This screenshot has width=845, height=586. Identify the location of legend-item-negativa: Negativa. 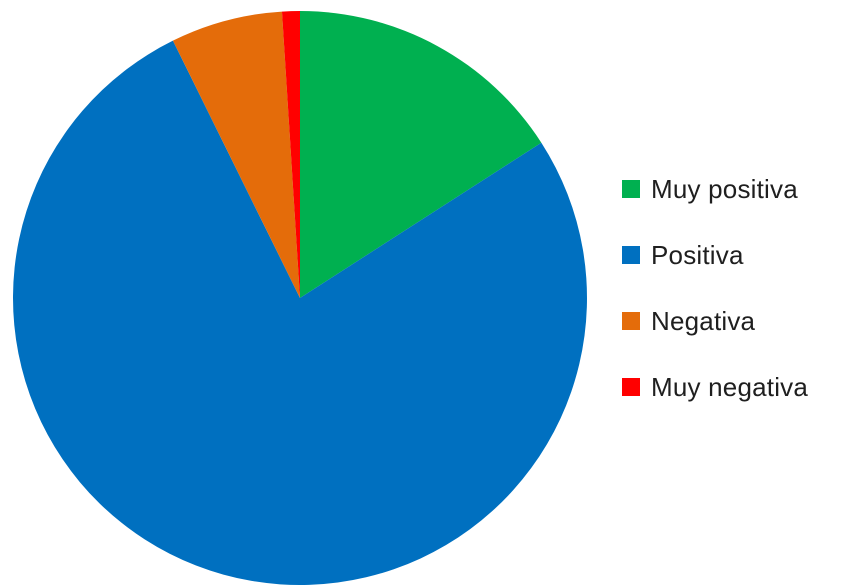
(733, 331).